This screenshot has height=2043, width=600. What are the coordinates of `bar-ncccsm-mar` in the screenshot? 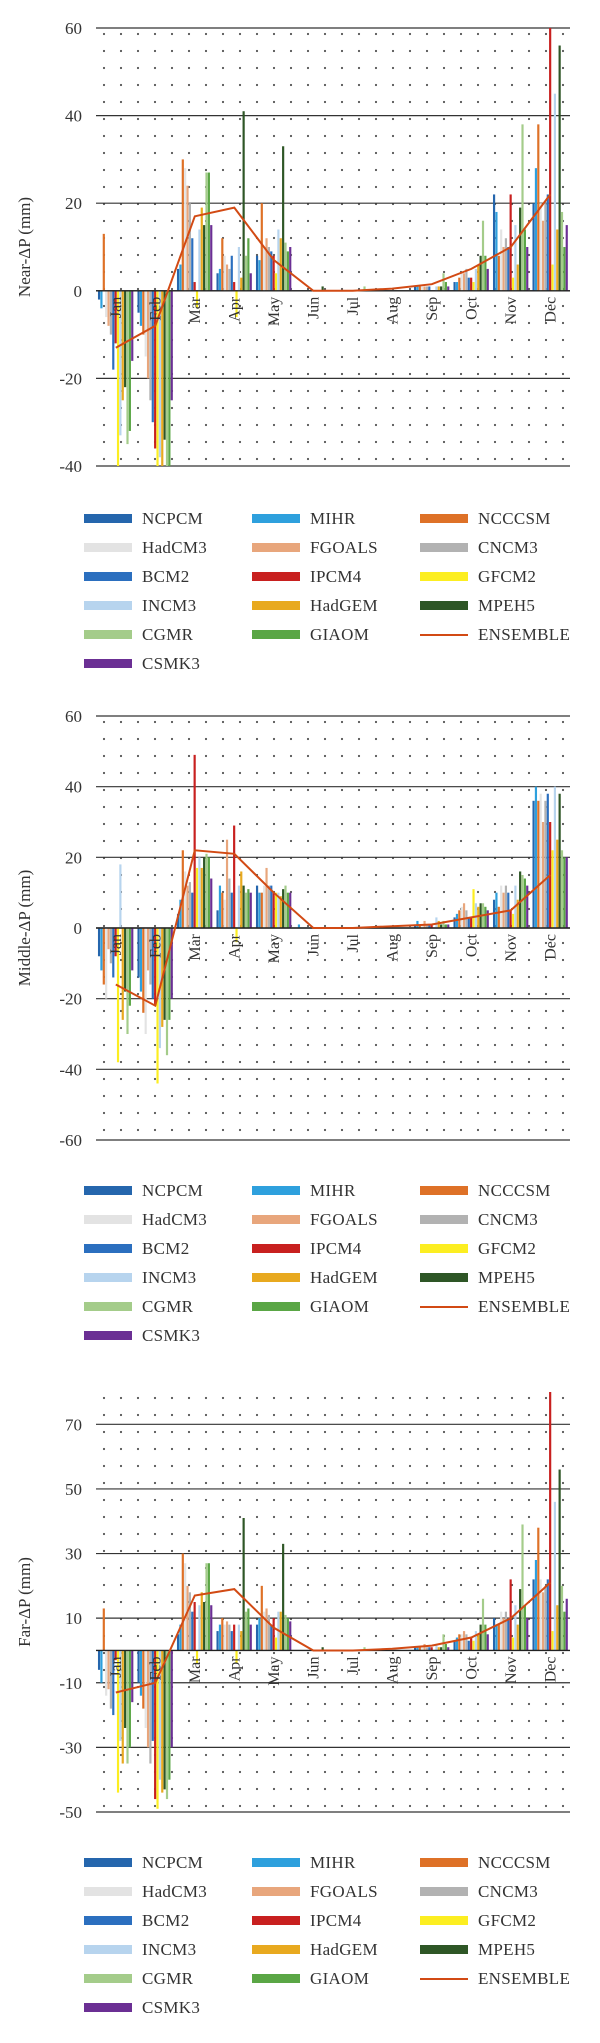 It's located at (182, 225).